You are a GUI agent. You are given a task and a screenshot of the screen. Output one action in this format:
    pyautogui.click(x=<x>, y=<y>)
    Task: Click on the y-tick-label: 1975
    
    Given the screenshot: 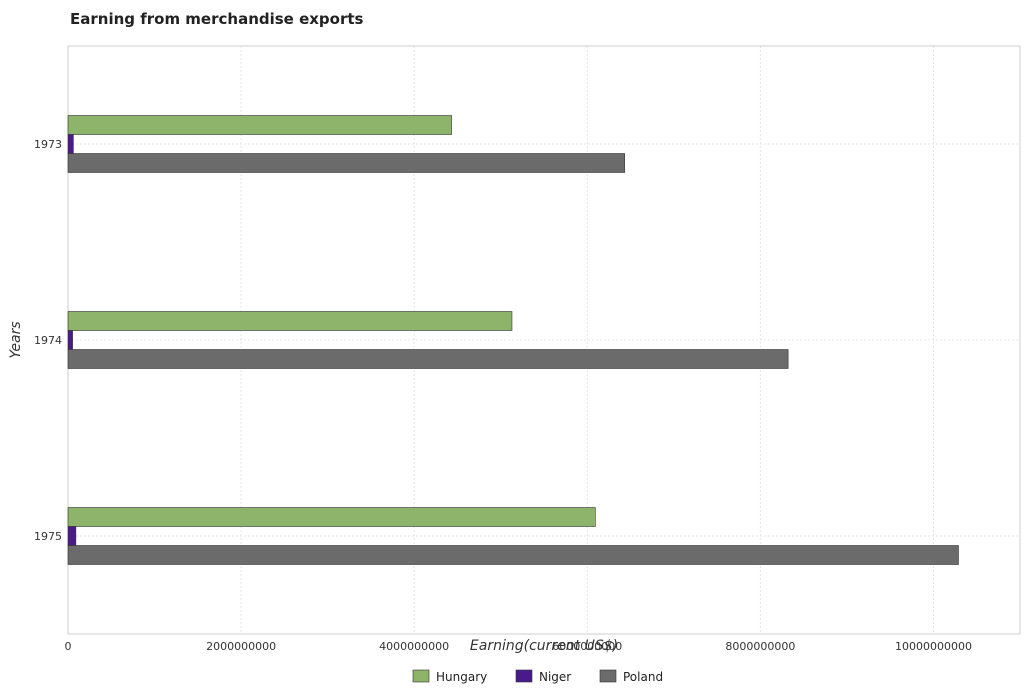 What is the action you would take?
    pyautogui.click(x=48, y=536)
    